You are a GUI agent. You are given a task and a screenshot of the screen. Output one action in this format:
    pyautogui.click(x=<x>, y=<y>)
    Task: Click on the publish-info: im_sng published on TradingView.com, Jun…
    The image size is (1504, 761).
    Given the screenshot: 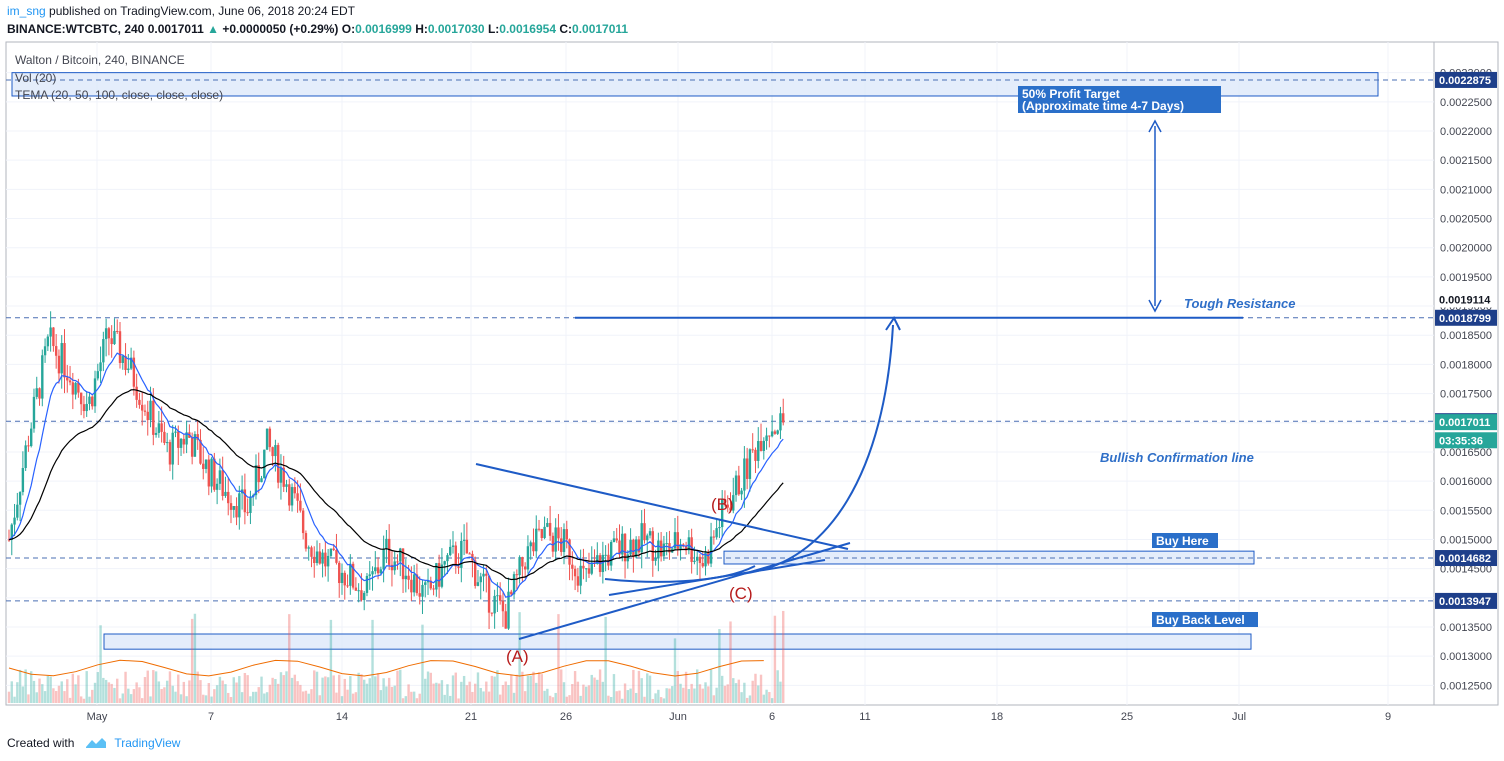 What is the action you would take?
    pyautogui.click(x=181, y=11)
    